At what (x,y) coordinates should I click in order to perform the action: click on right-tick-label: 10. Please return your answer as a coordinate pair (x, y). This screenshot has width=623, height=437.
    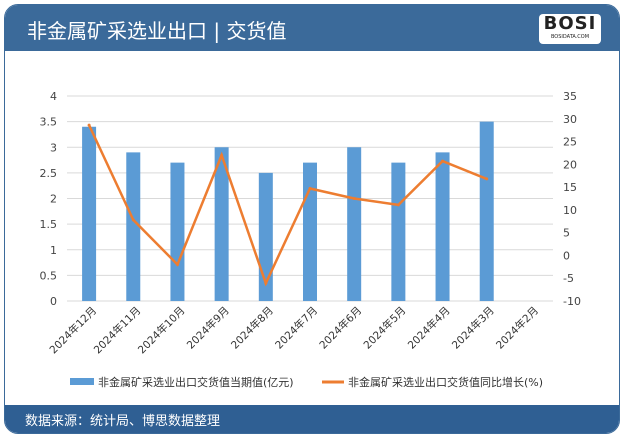
    Looking at the image, I should click on (570, 210).